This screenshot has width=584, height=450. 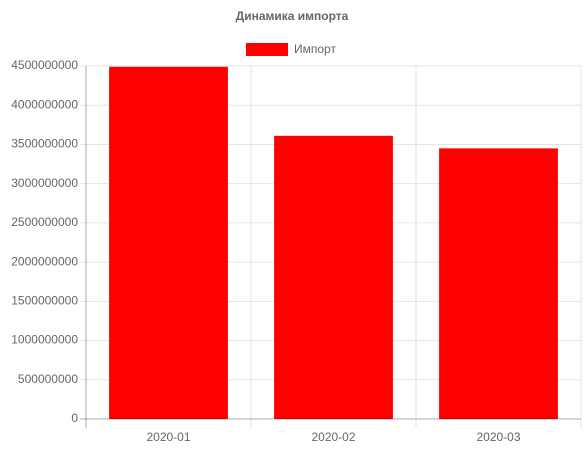 What do you see at coordinates (74, 418) in the screenshot?
I see `y-tick-label: 0` at bounding box center [74, 418].